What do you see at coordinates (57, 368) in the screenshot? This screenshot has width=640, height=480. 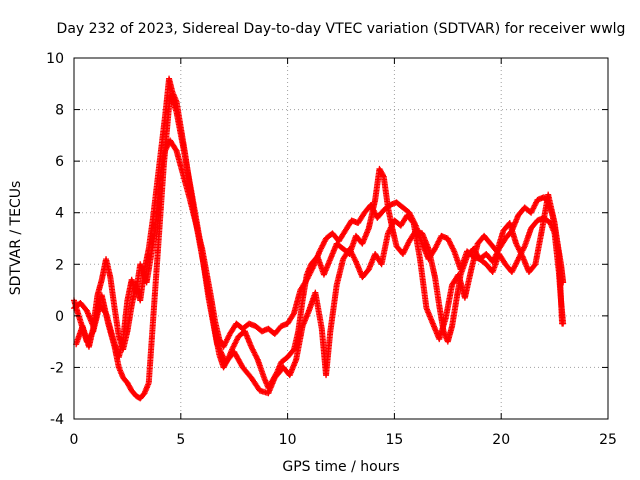 I see `y-tick-label: -2` at bounding box center [57, 368].